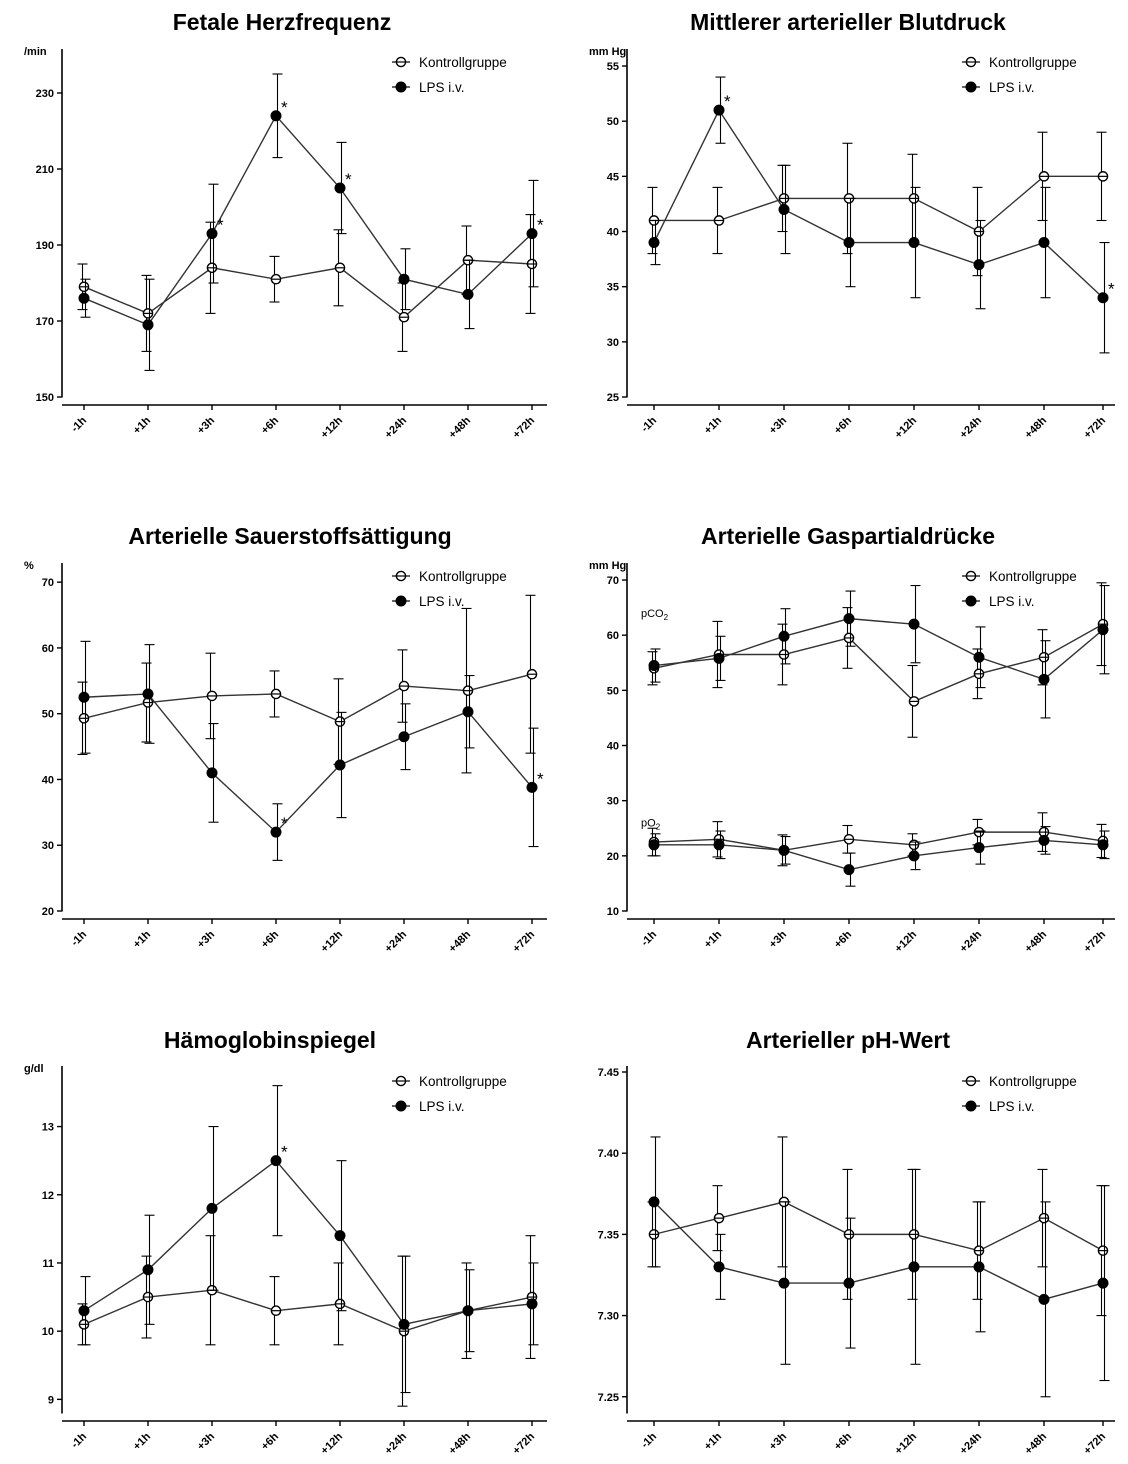  I want to click on chart-title: Arterielle Sauerstoffsättigung, so click(289, 536).